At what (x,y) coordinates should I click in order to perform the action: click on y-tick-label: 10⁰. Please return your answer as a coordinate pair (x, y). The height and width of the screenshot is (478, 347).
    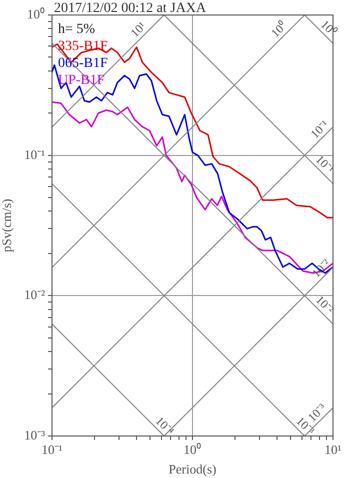
    Looking at the image, I should click on (36, 14).